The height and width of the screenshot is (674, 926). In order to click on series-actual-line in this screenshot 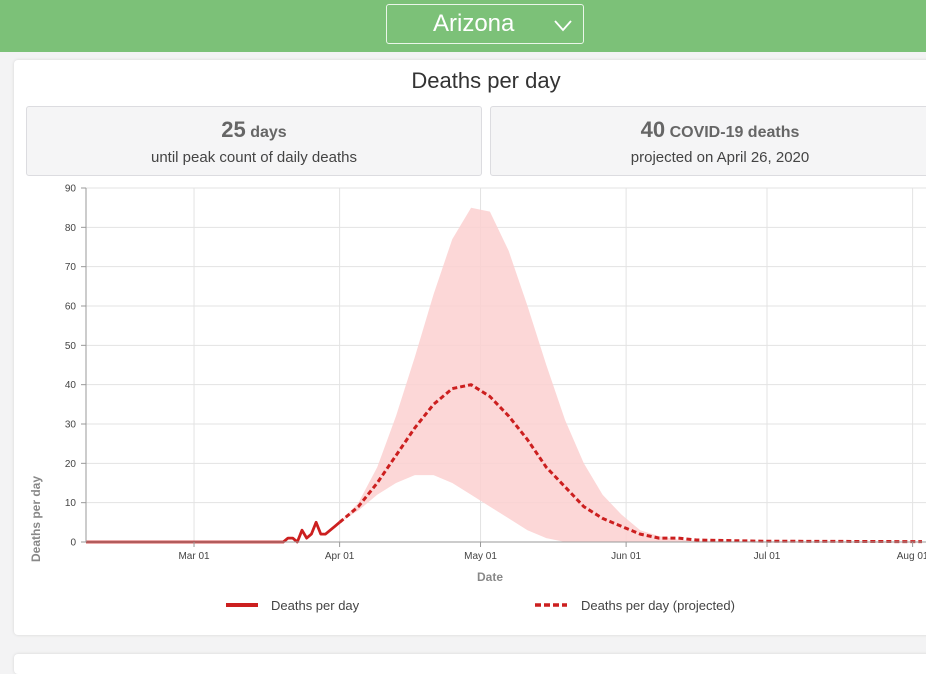, I will do `click(213, 532)`.